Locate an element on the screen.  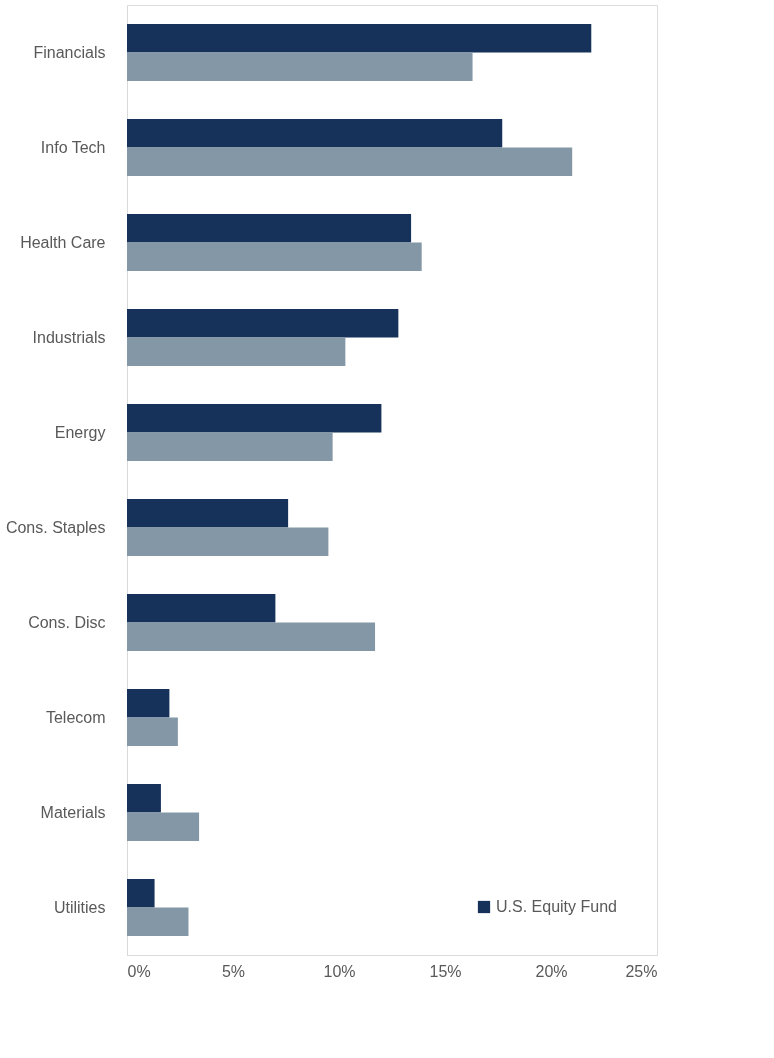
y-tick-label: Telecom is located at coordinates (75, 717).